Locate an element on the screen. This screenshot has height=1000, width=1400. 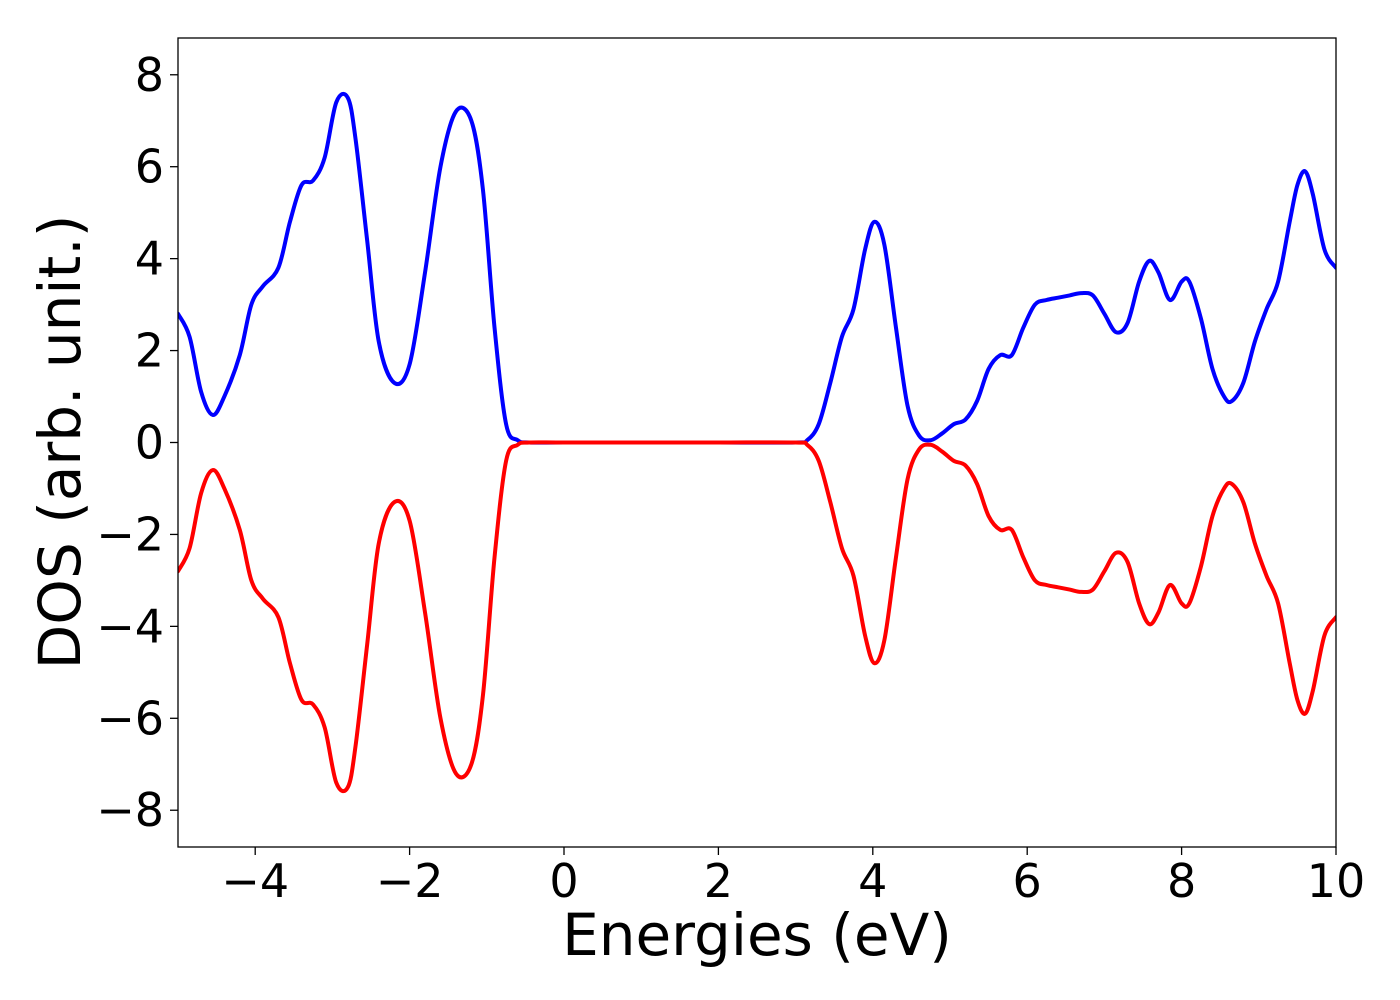
x-tick-label: 4 is located at coordinates (872, 881).